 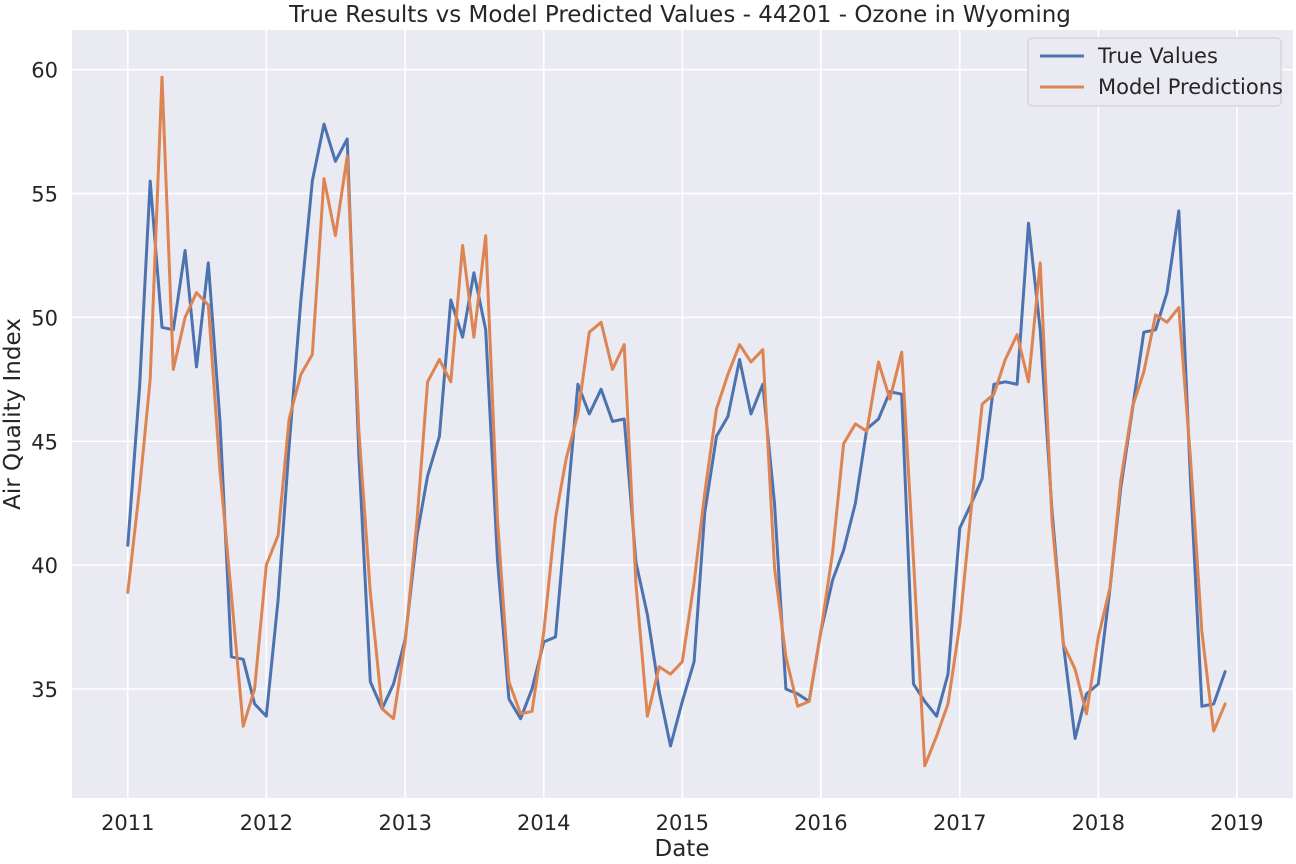 What do you see at coordinates (127, 823) in the screenshot?
I see `x-tick-label: 2011` at bounding box center [127, 823].